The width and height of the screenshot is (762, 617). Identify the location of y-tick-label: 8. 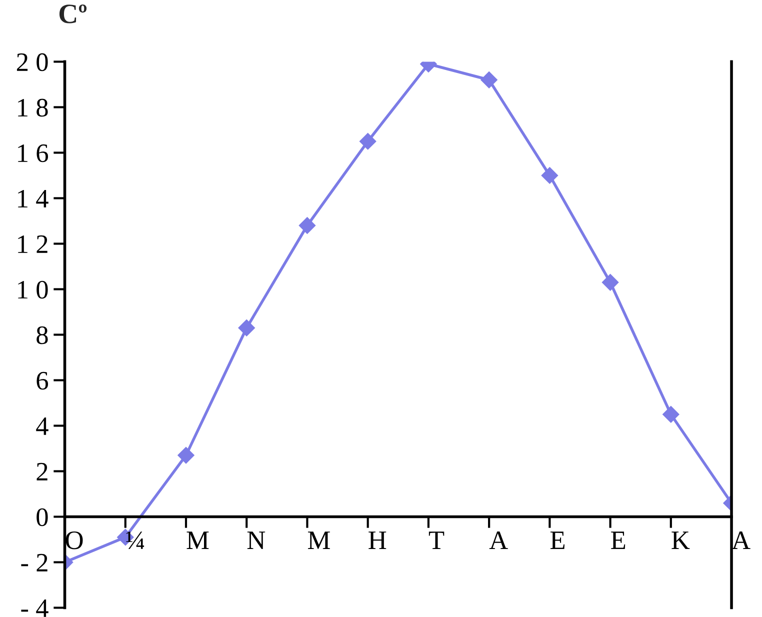
(42, 335).